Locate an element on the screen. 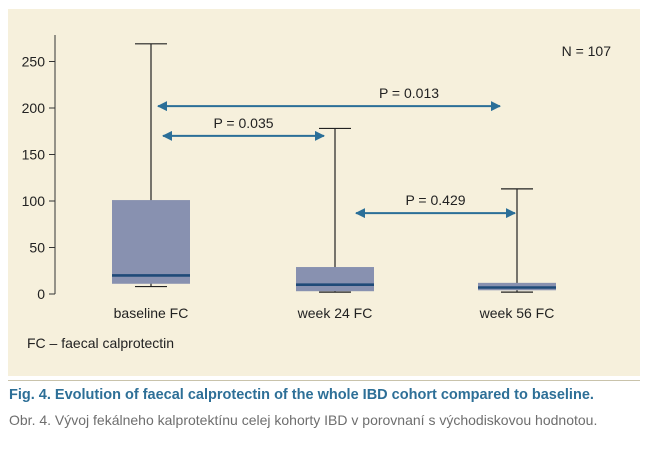 The width and height of the screenshot is (645, 457). footnote: FC – faecal calprotectin is located at coordinates (101, 343).